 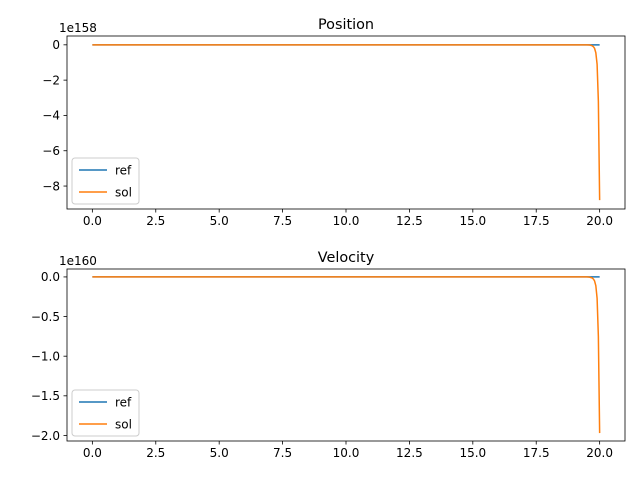 What do you see at coordinates (346, 258) in the screenshot?
I see `chart-title: Velocity` at bounding box center [346, 258].